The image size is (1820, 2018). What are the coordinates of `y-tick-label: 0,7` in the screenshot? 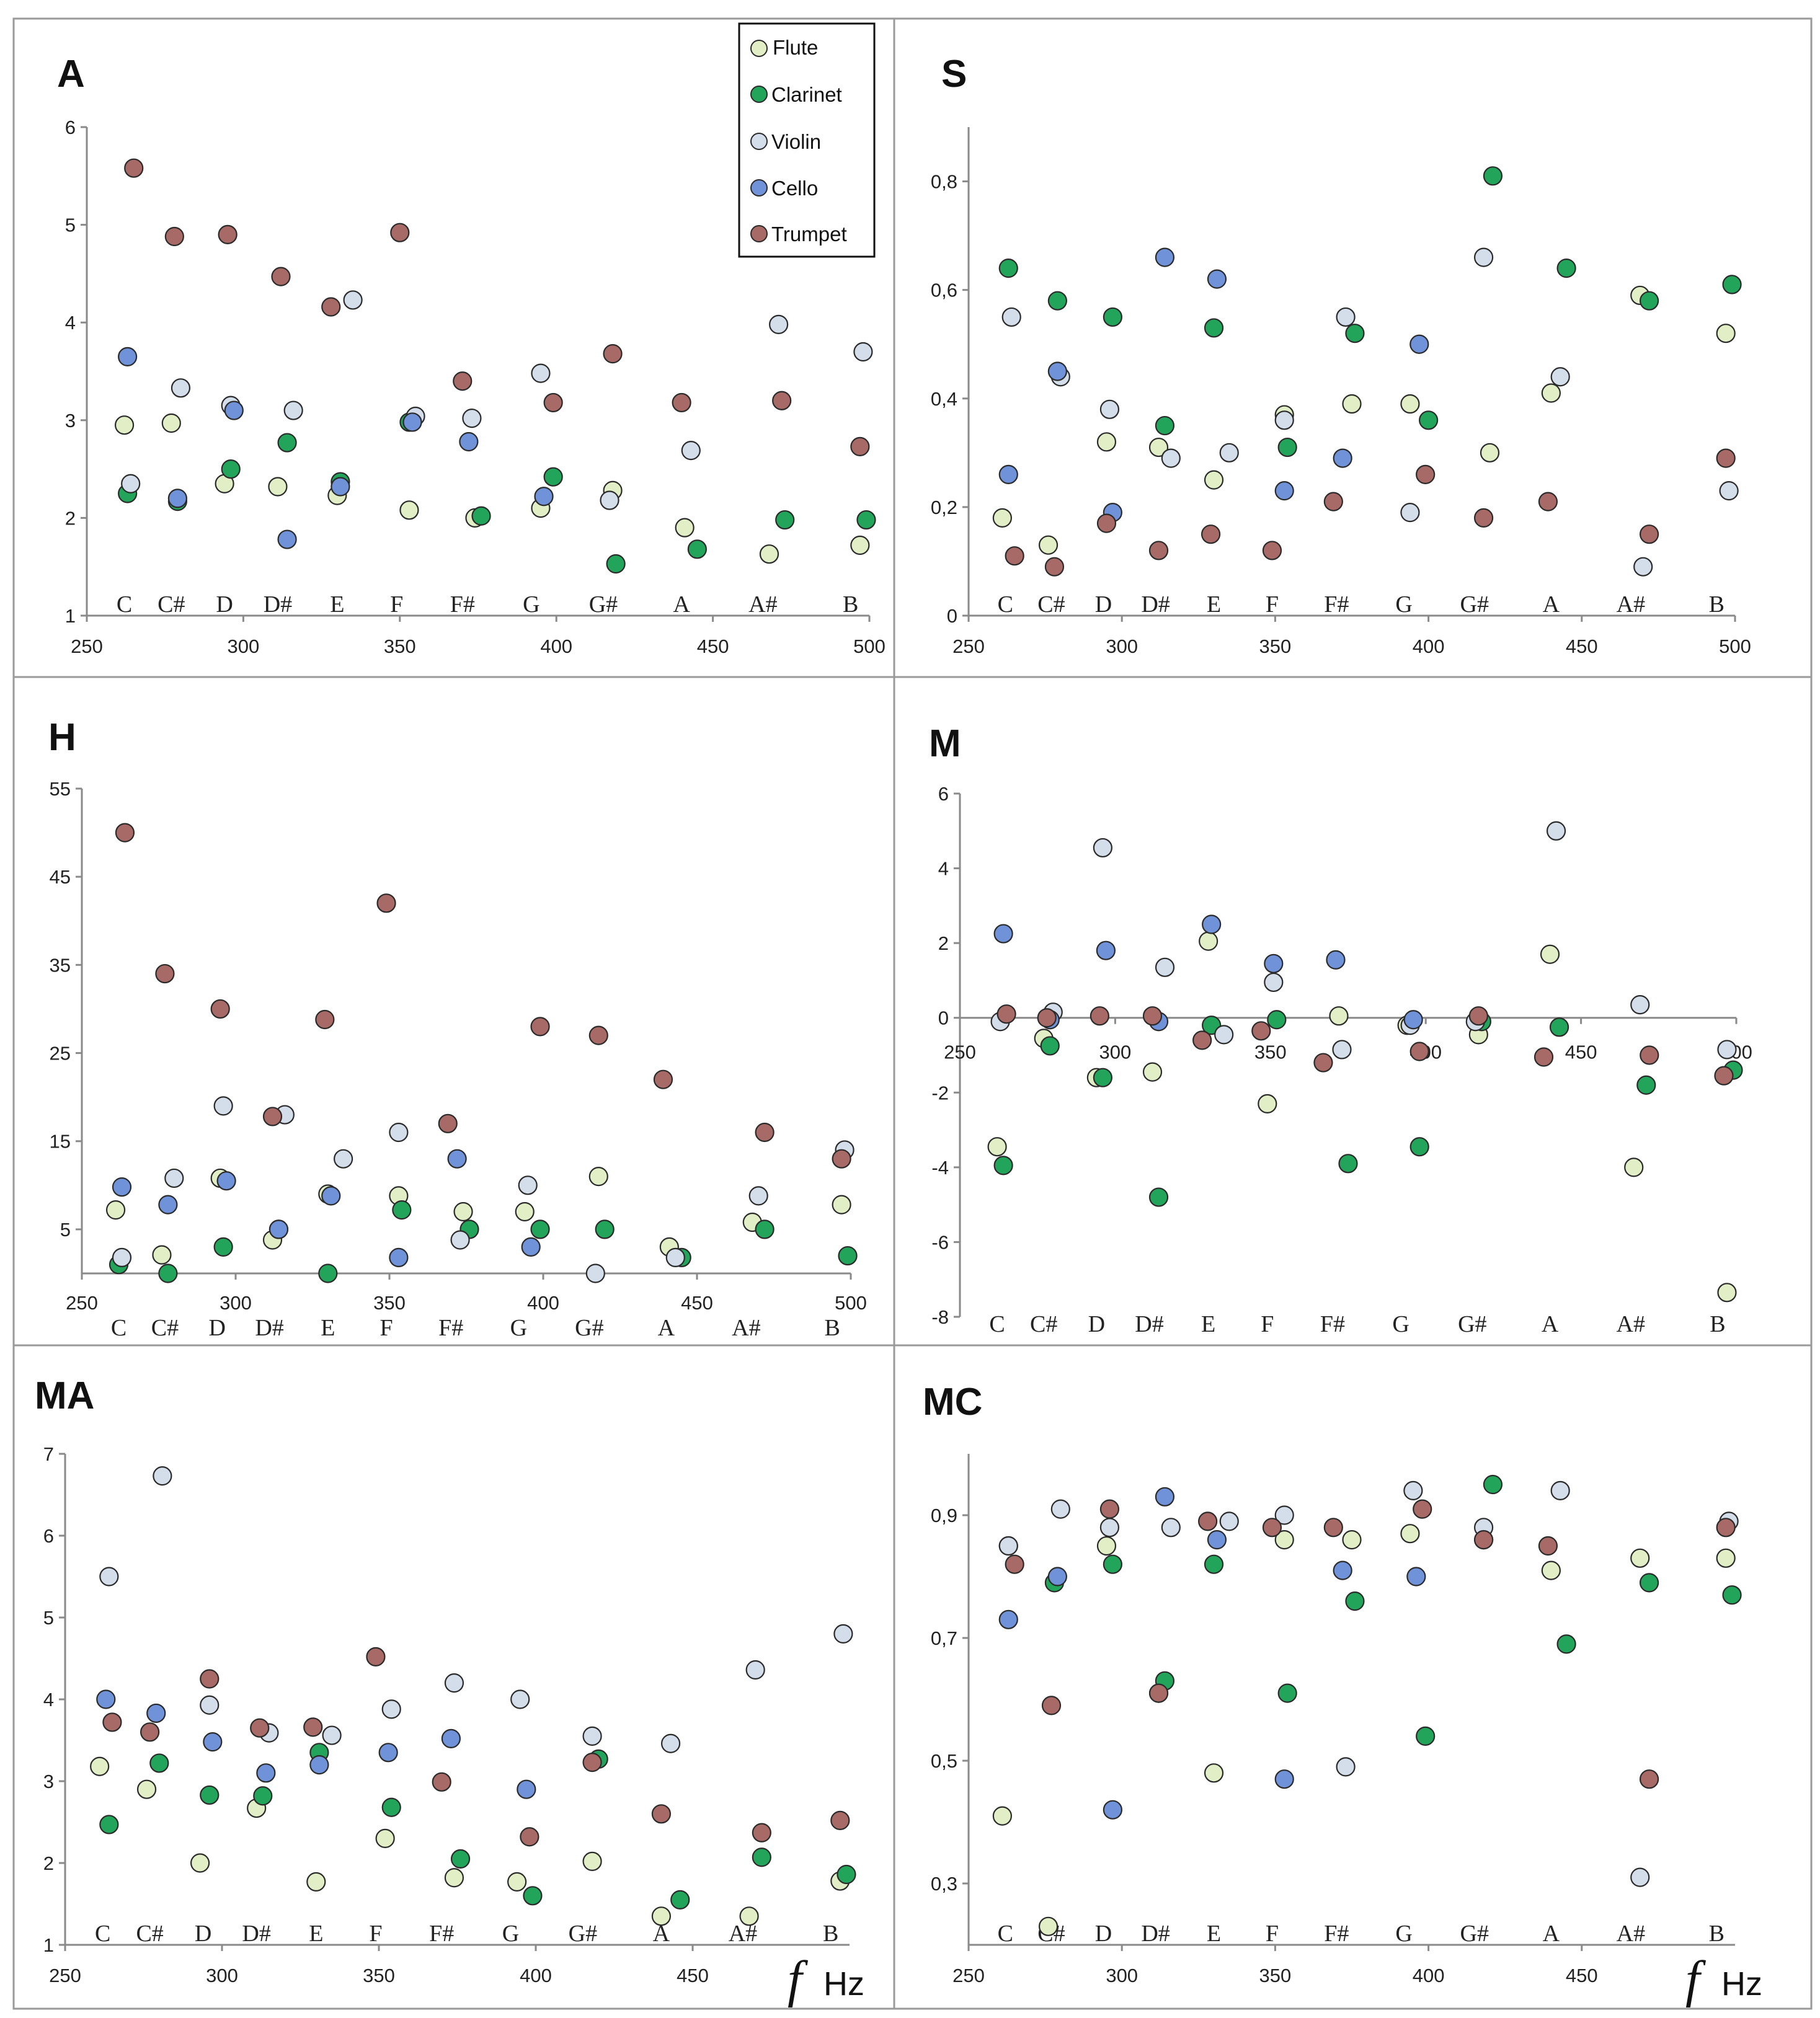 It's located at (944, 1638).